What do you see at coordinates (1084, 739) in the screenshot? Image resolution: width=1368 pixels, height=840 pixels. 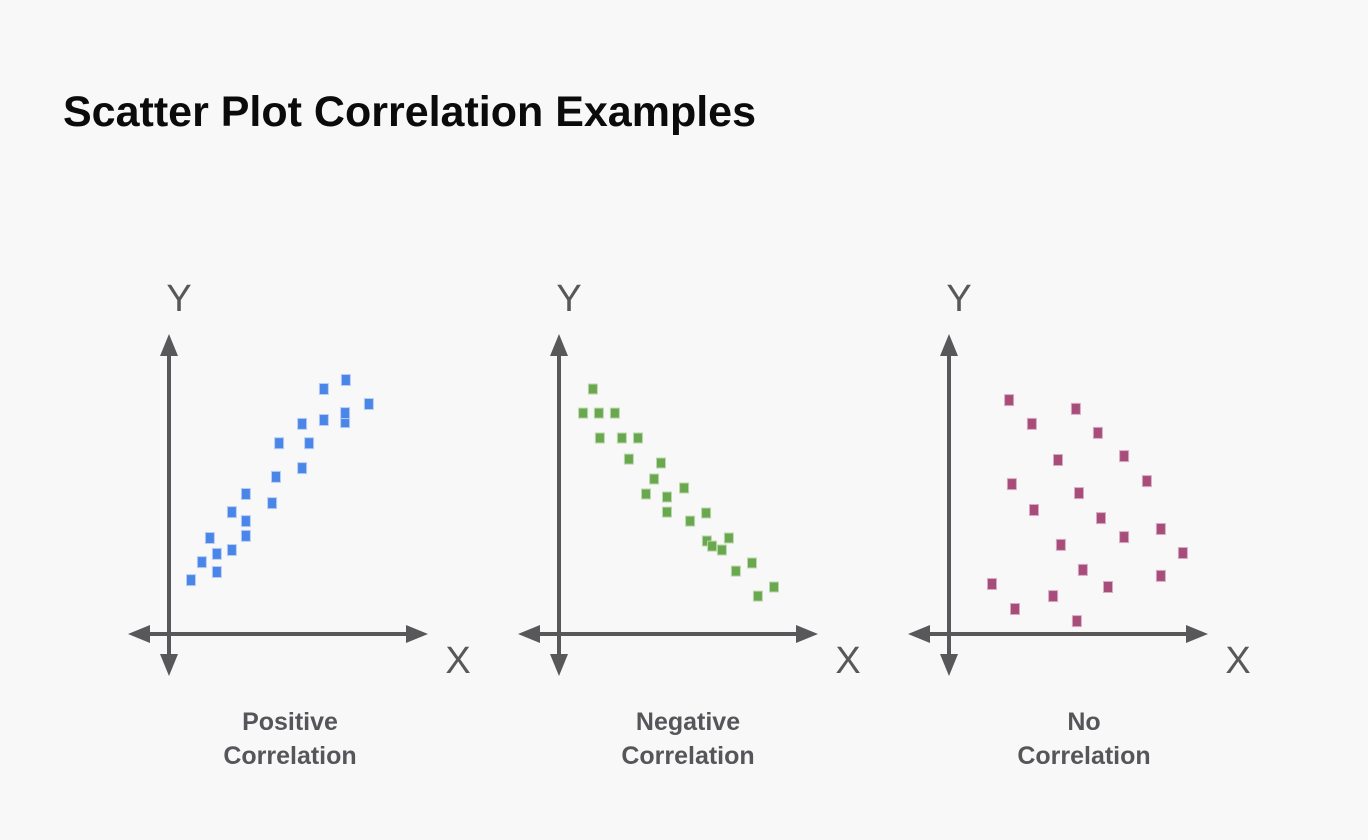 I see `chart-caption-none: No Correlation` at bounding box center [1084, 739].